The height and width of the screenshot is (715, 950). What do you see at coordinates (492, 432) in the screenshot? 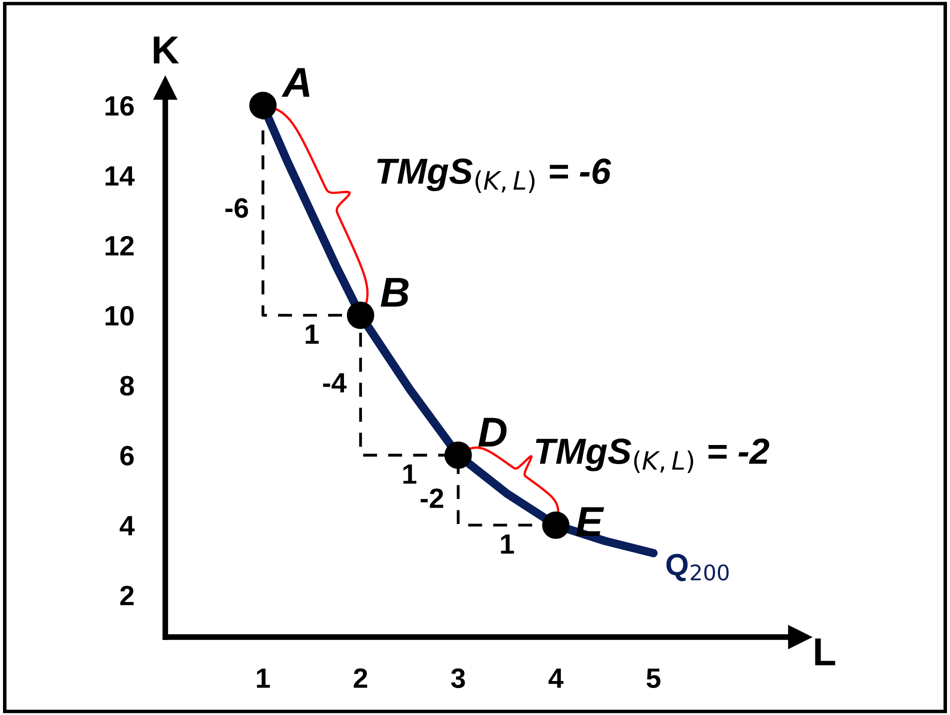
I see `annotation: D` at bounding box center [492, 432].